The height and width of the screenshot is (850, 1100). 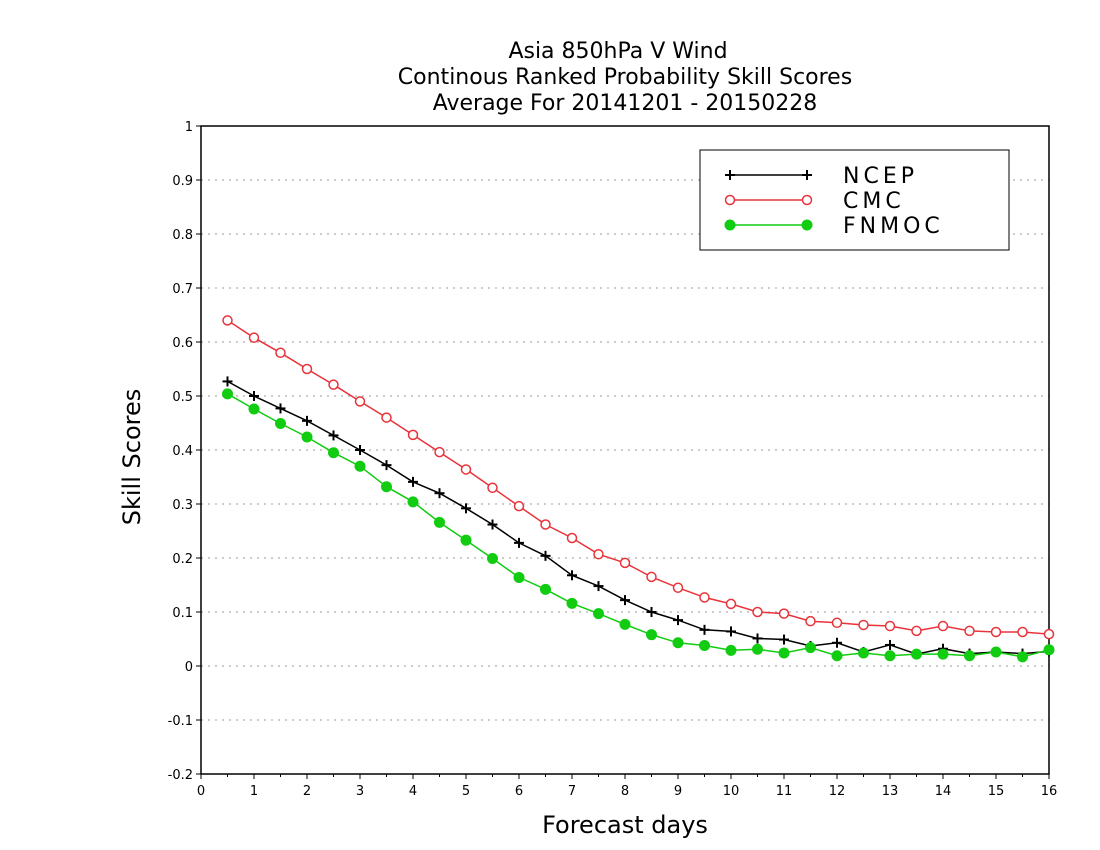 I want to click on x-axis: 0 1 2 3 4 5 6 7 8 9 10 11 12 13 14 15 16, so click(x=627, y=786).